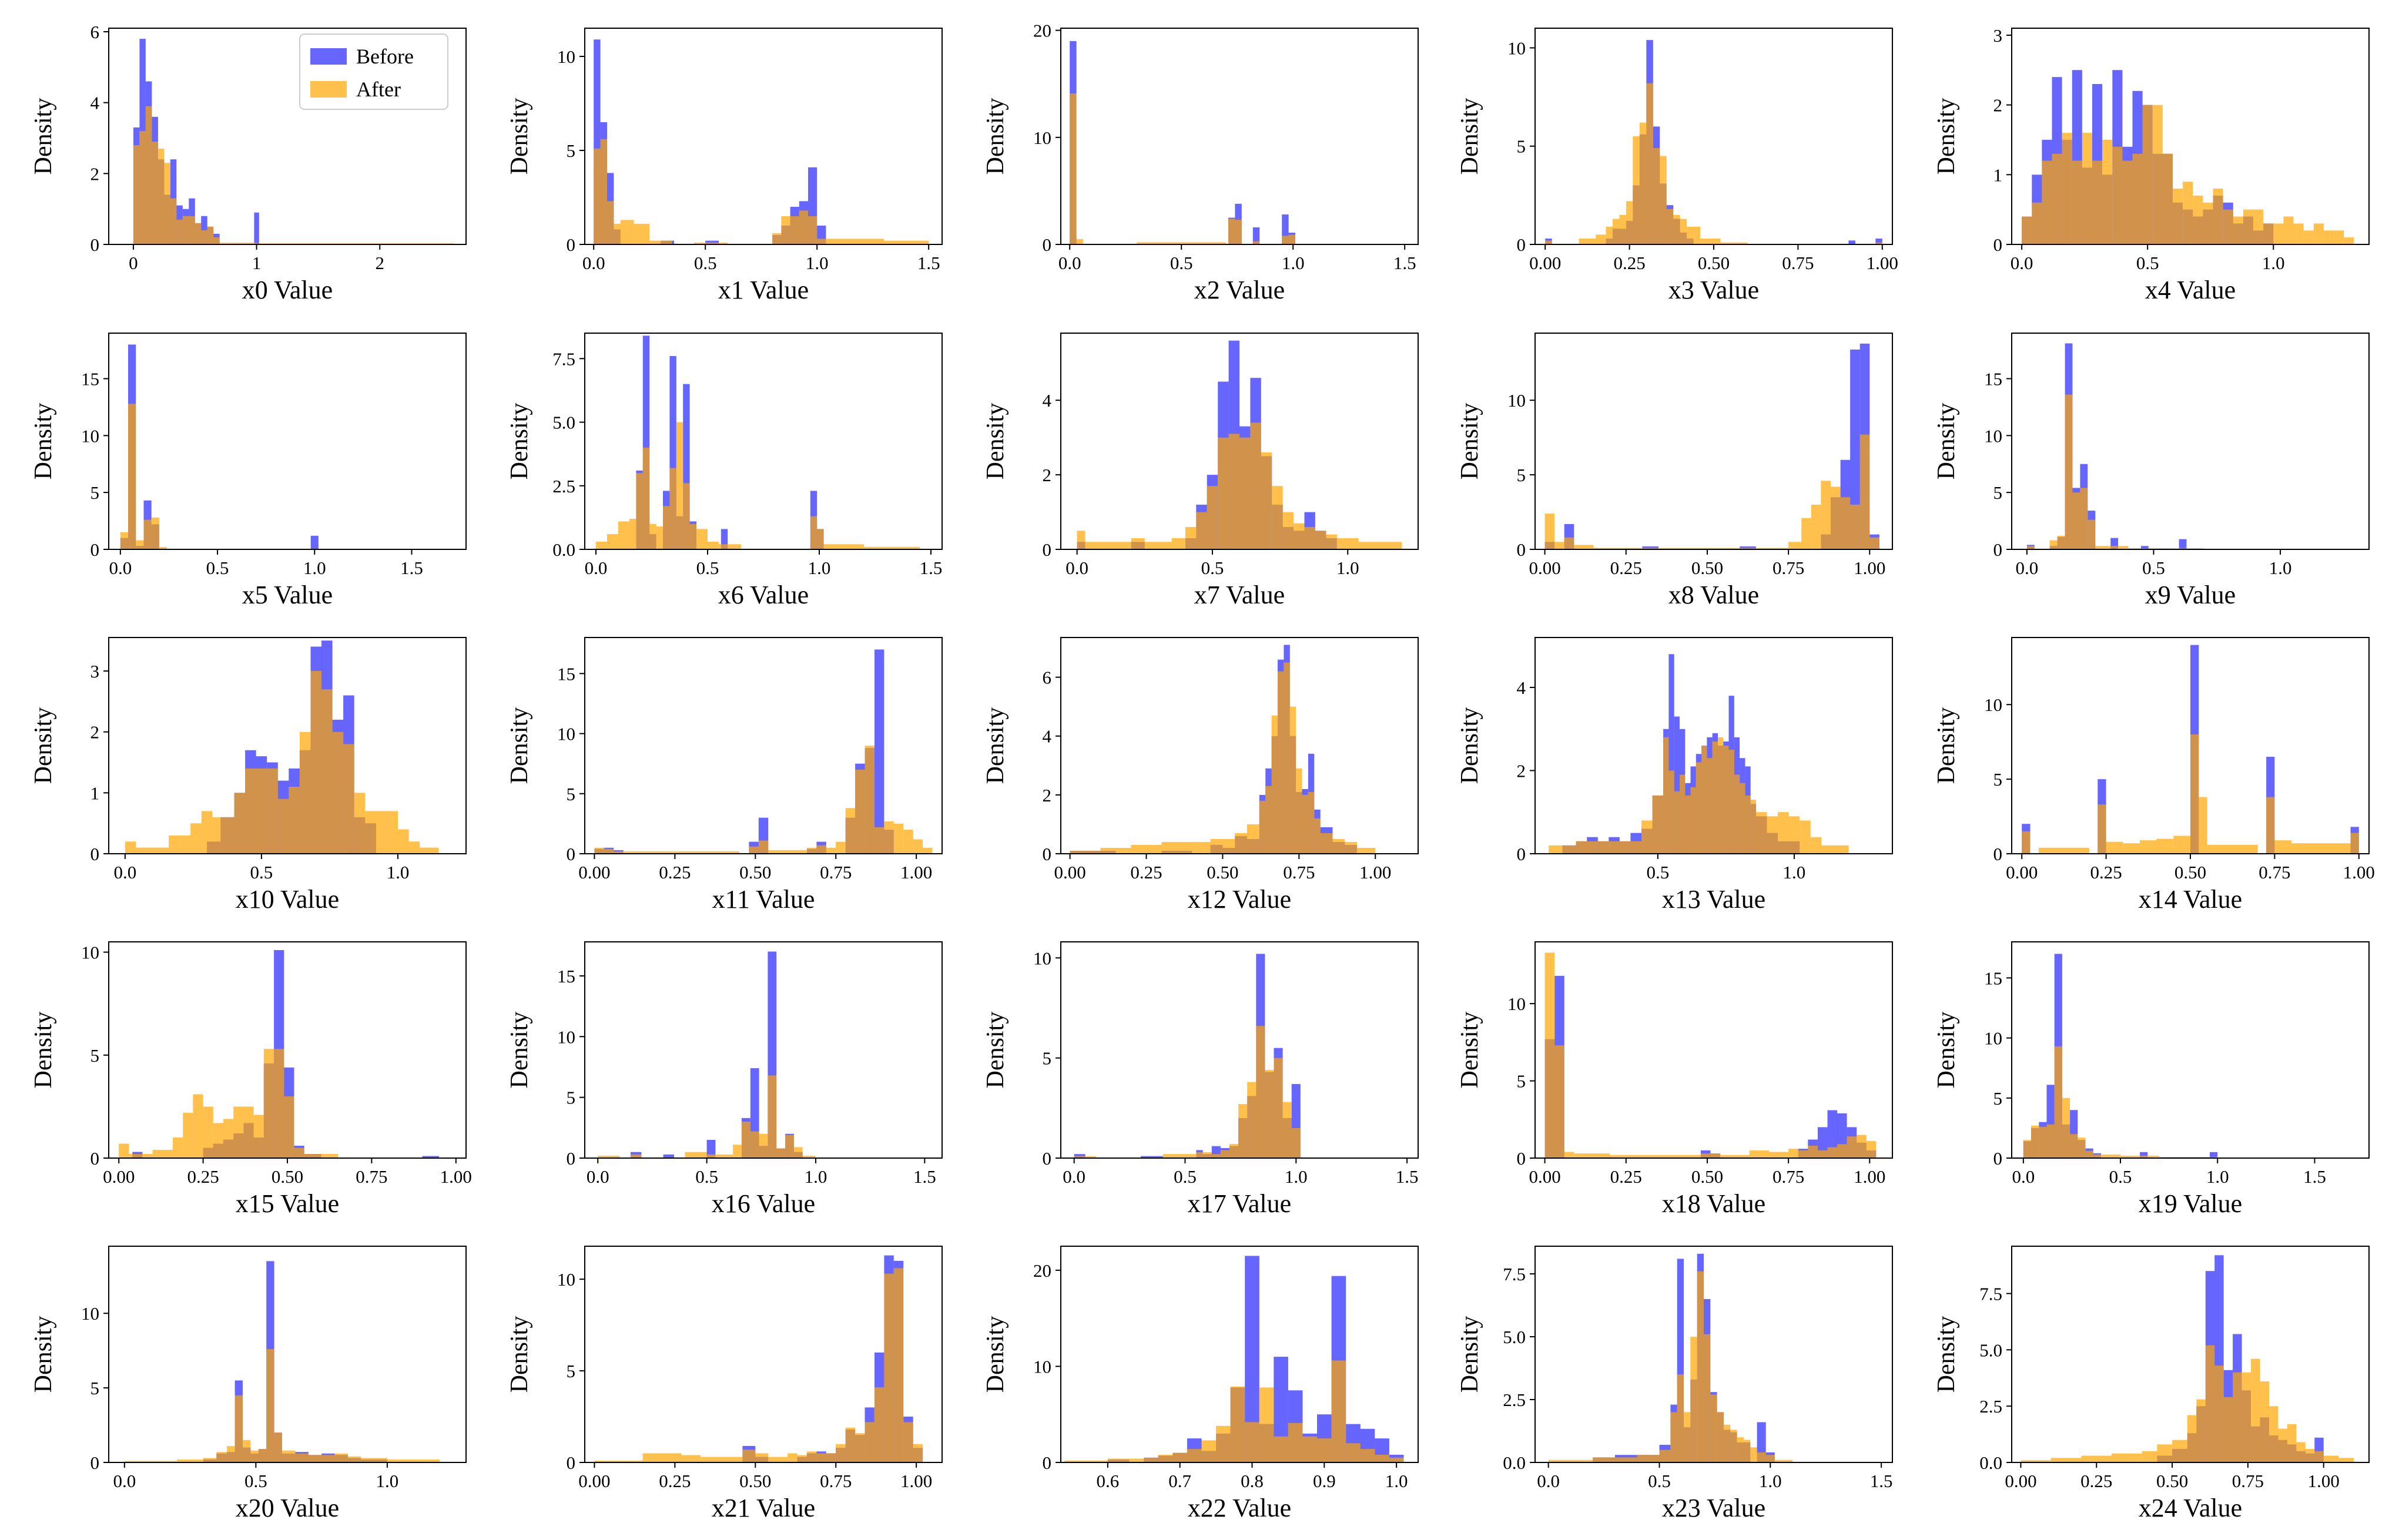 Image resolution: width=2389 pixels, height=1540 pixels. I want to click on x-tick-label: 0.00, so click(2020, 1481).